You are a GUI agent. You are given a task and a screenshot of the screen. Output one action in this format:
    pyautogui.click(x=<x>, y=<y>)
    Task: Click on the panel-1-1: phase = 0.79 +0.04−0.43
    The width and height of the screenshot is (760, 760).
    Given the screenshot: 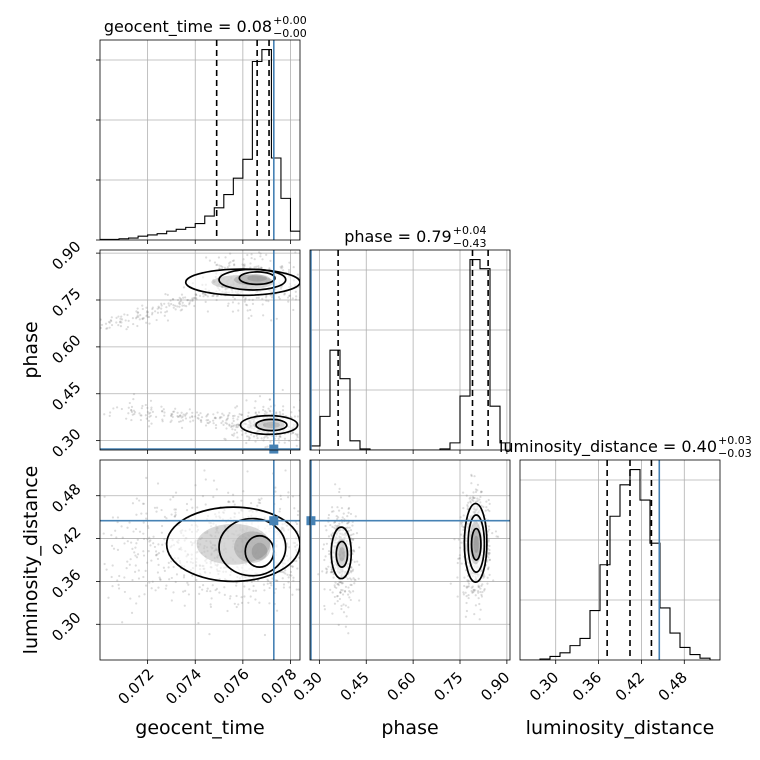 What is the action you would take?
    pyautogui.click(x=410, y=339)
    